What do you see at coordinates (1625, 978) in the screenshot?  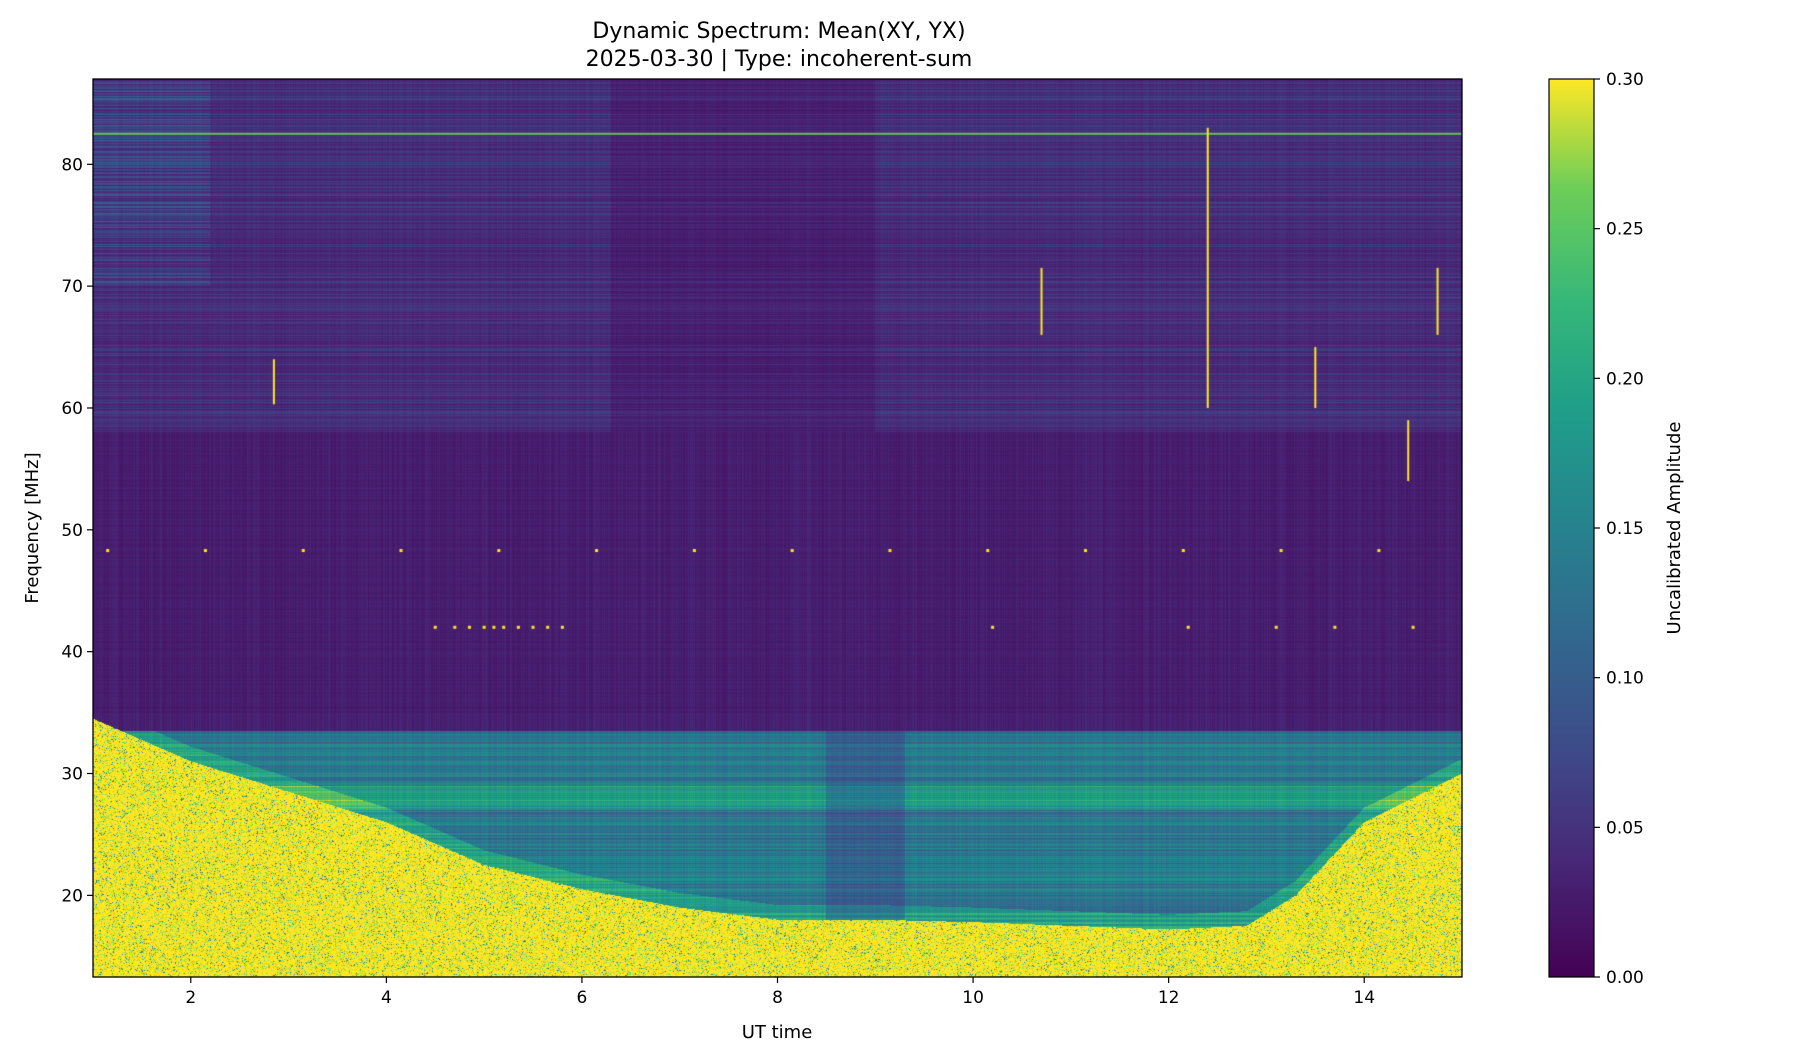 I see `colorbar-tick-label: 0.00` at bounding box center [1625, 978].